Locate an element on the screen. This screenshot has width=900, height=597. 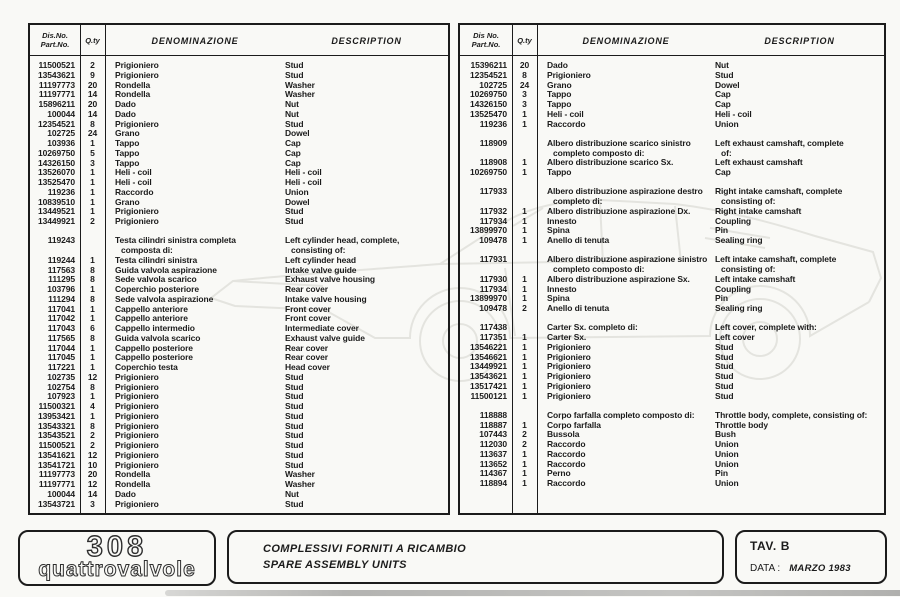
description: Throttle body is located at coordinates (741, 424).